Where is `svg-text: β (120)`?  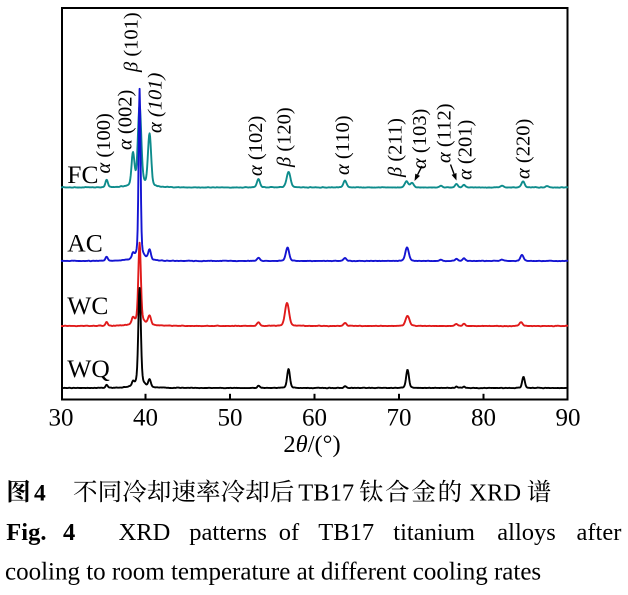
svg-text: β (120) is located at coordinates (285, 137).